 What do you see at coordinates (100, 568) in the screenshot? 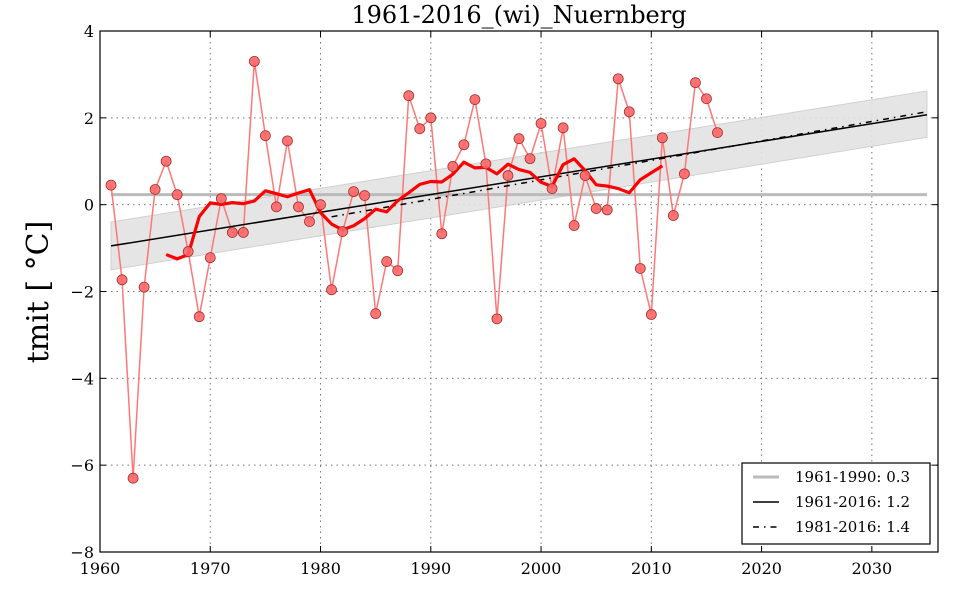
I see `x-tick-label: 1960` at bounding box center [100, 568].